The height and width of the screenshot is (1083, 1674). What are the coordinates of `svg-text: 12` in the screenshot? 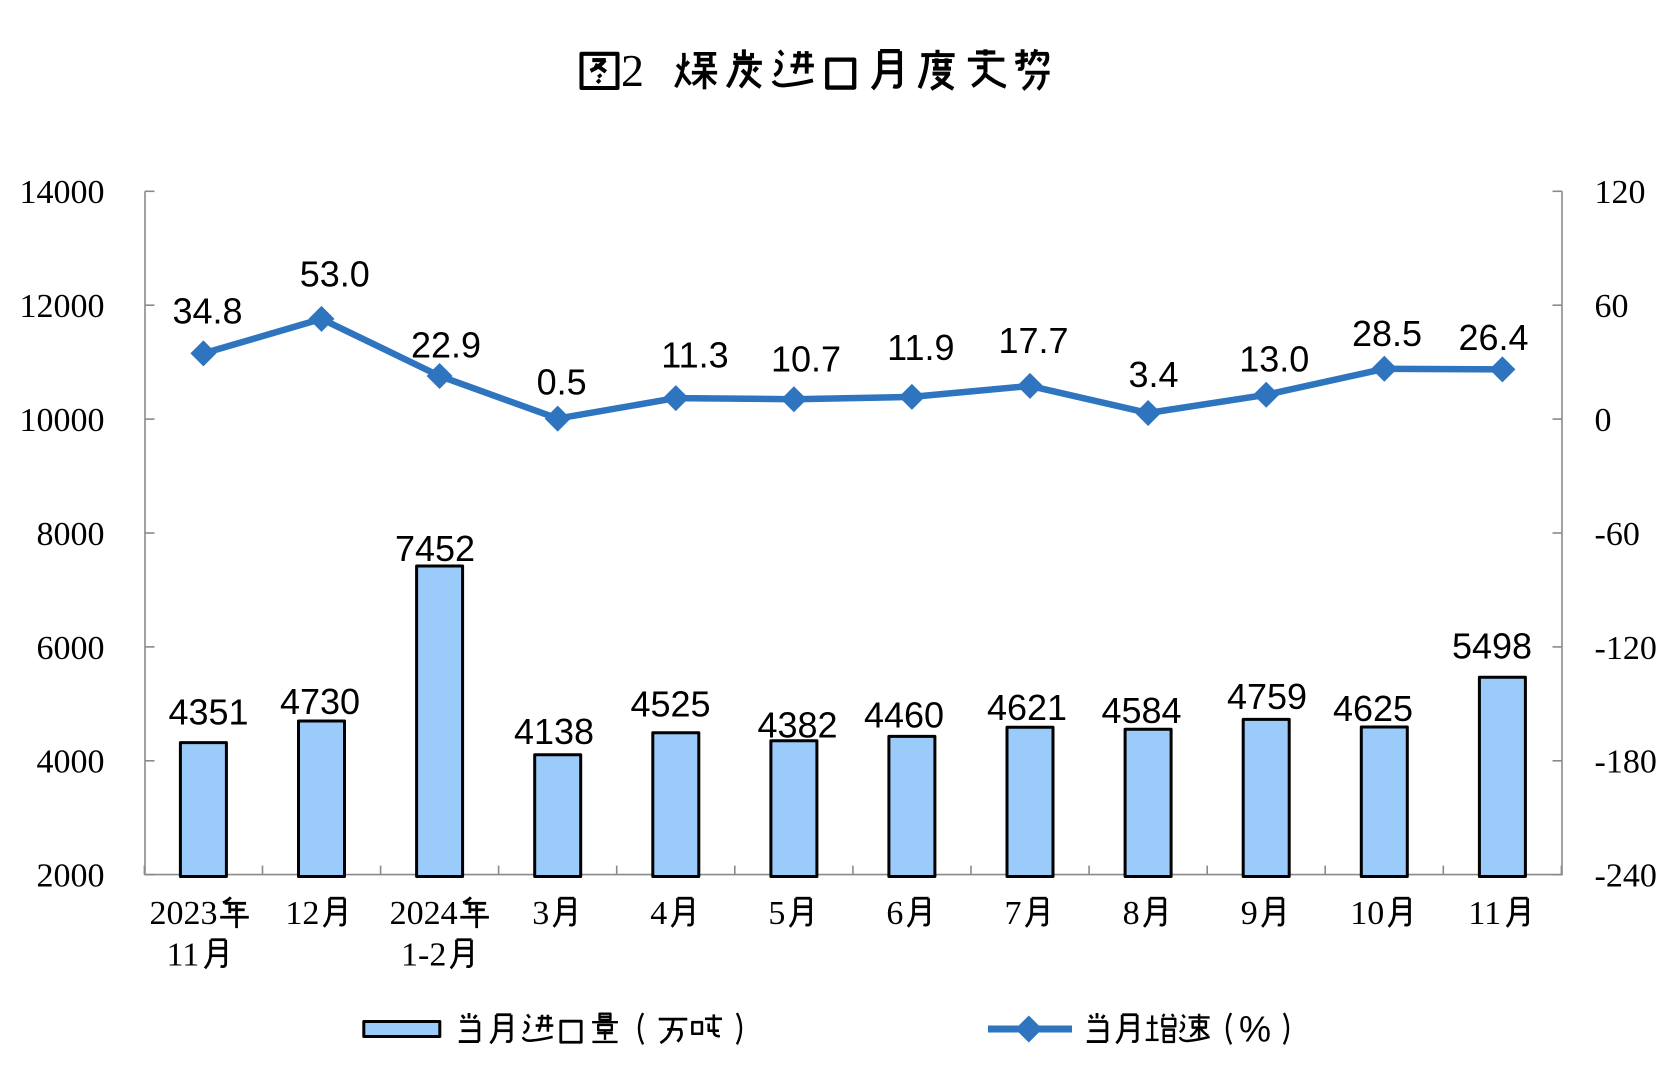 It's located at (302, 913).